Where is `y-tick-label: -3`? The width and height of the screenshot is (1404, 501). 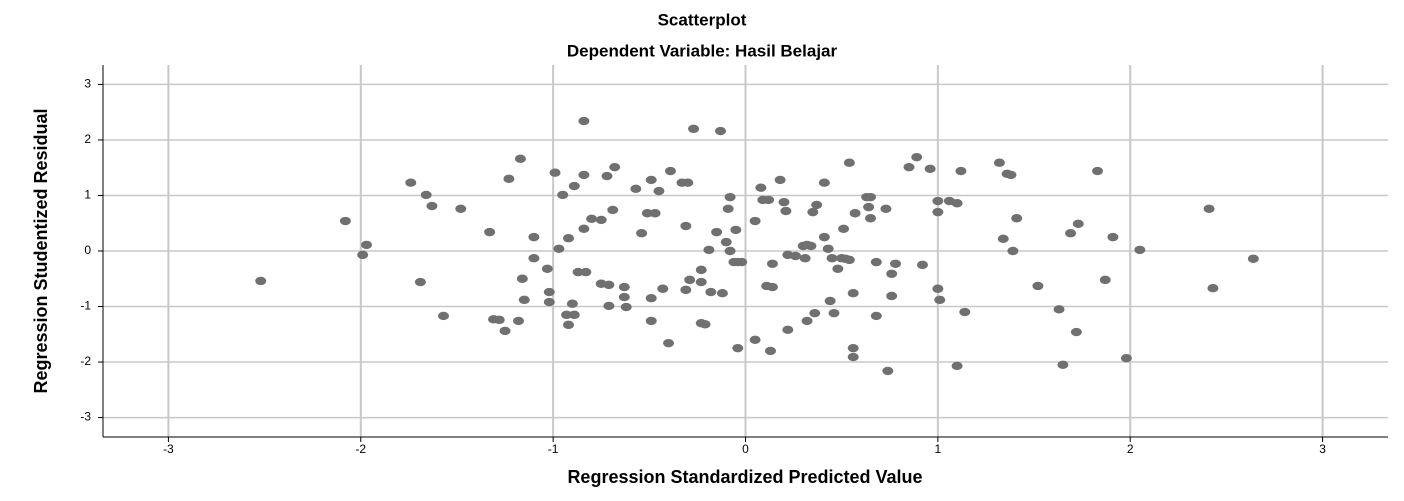
y-tick-label: -3 is located at coordinates (85, 417).